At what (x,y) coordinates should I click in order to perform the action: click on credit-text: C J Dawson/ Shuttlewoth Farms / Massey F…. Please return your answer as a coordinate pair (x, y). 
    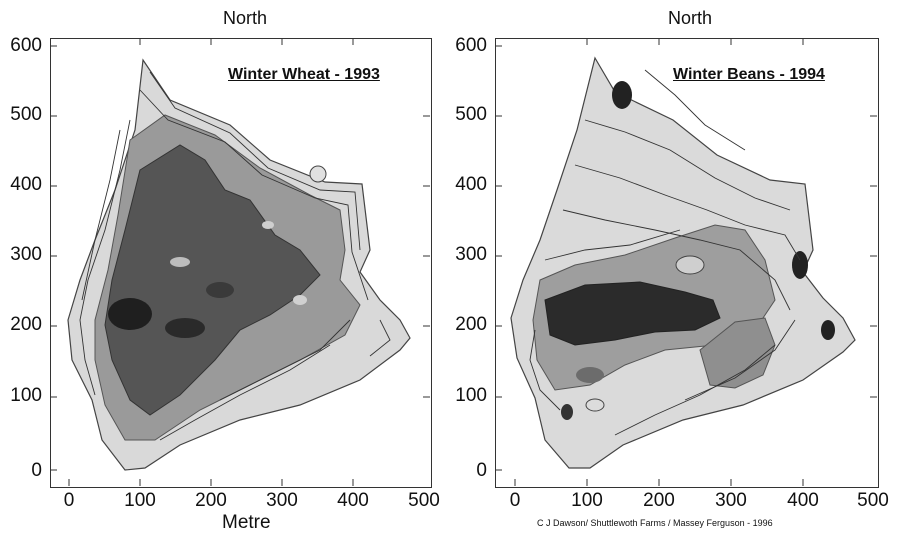
    Looking at the image, I should click on (655, 523).